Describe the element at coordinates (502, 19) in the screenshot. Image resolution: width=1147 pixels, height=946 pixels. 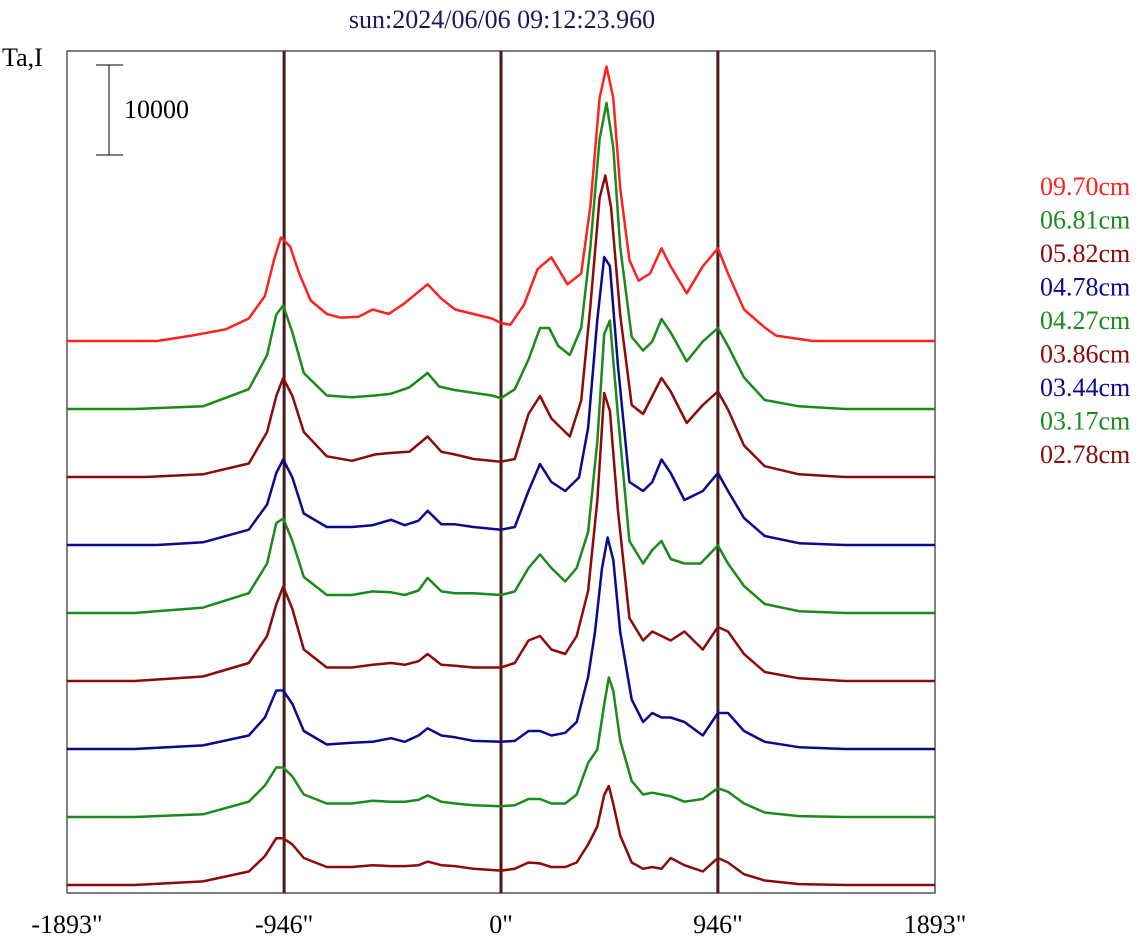
I see `chart-title: sun:2024/06/06 09:12:23.960` at that location.